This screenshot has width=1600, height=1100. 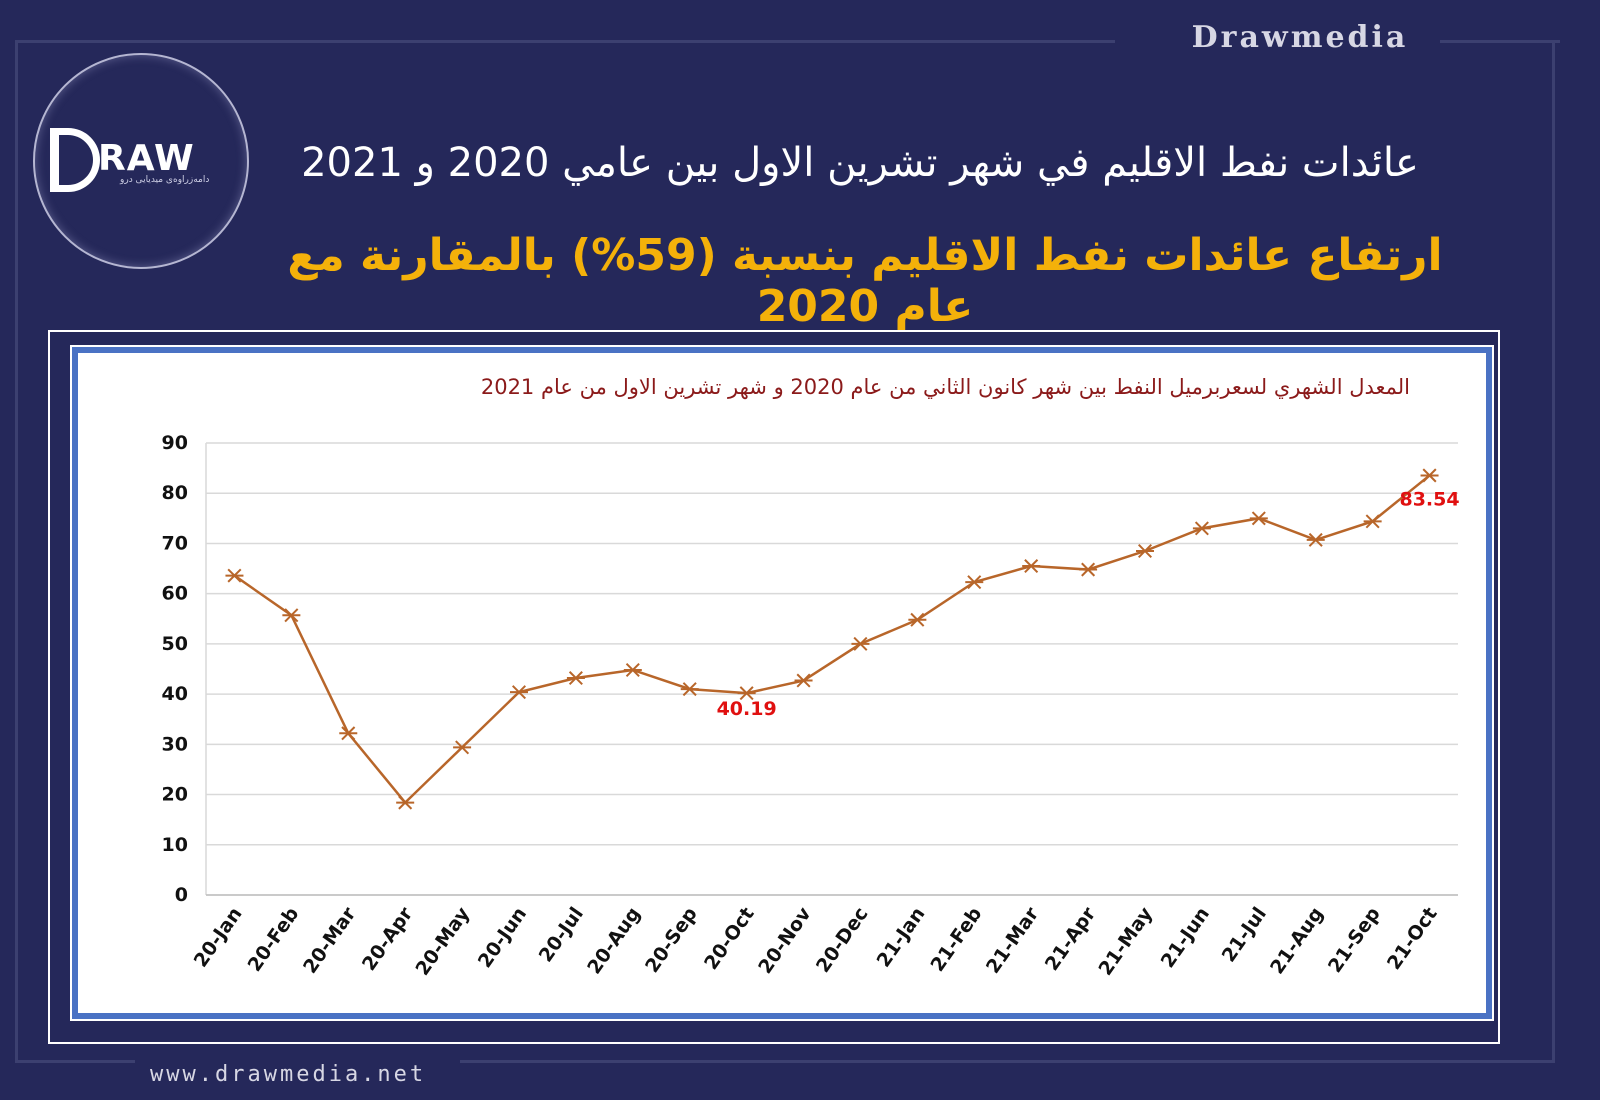 What do you see at coordinates (614, 940) in the screenshot?
I see `x-tick-label: 20-Aug` at bounding box center [614, 940].